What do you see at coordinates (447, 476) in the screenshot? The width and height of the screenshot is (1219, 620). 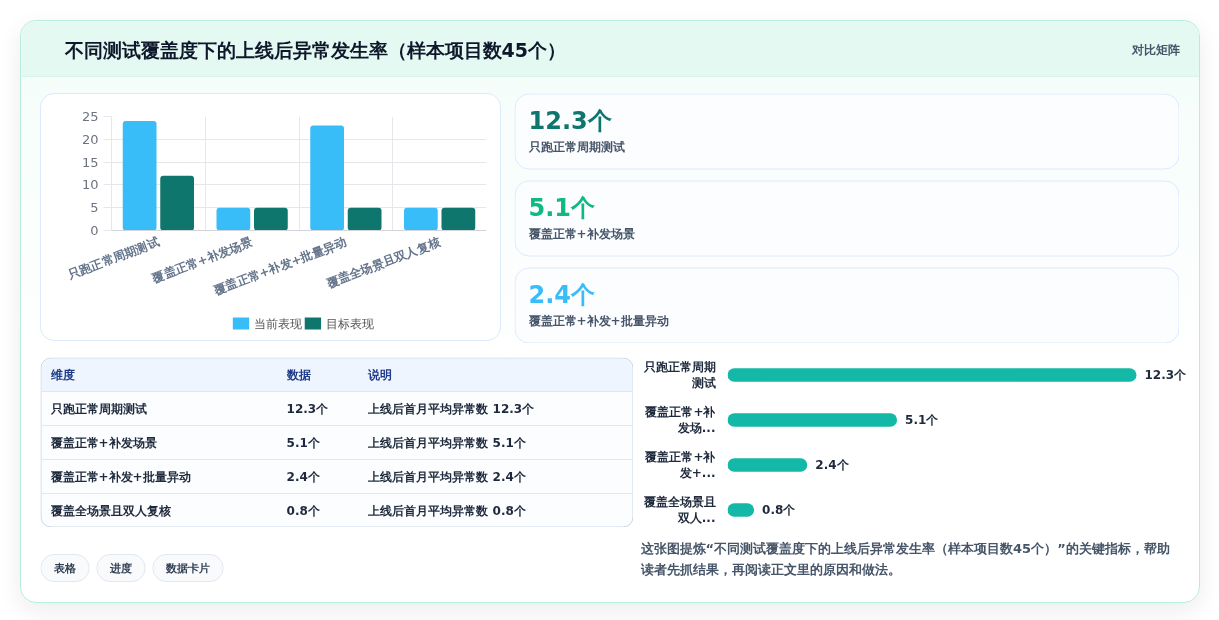 I see `text: 上线后首月平均异常数 2.4个` at bounding box center [447, 476].